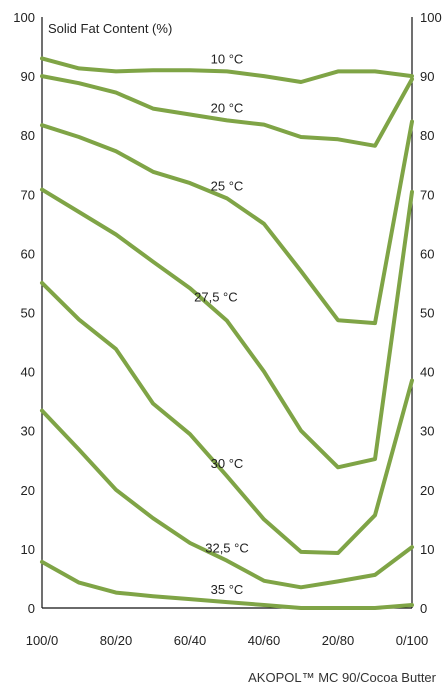  I want to click on x-tick-2: 60/40, so click(190, 640).